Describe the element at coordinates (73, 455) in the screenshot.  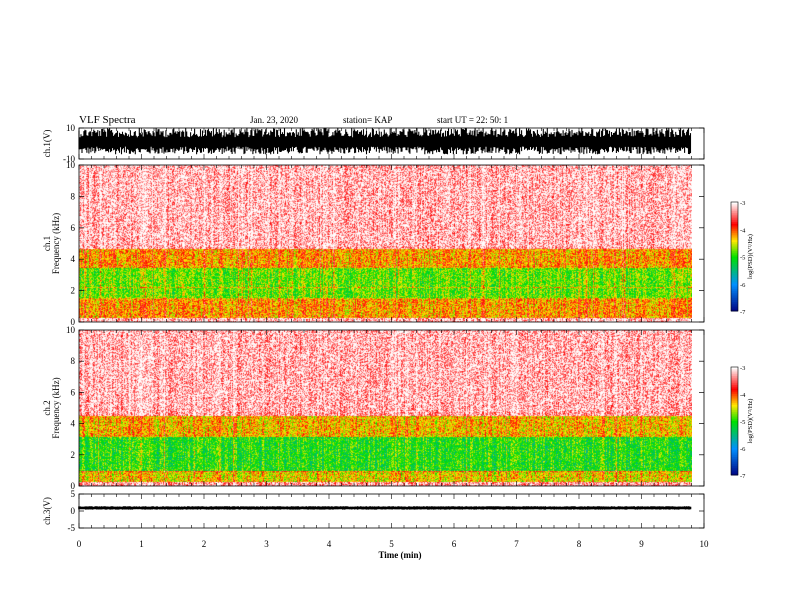
I see `y-tick-label: 2` at that location.